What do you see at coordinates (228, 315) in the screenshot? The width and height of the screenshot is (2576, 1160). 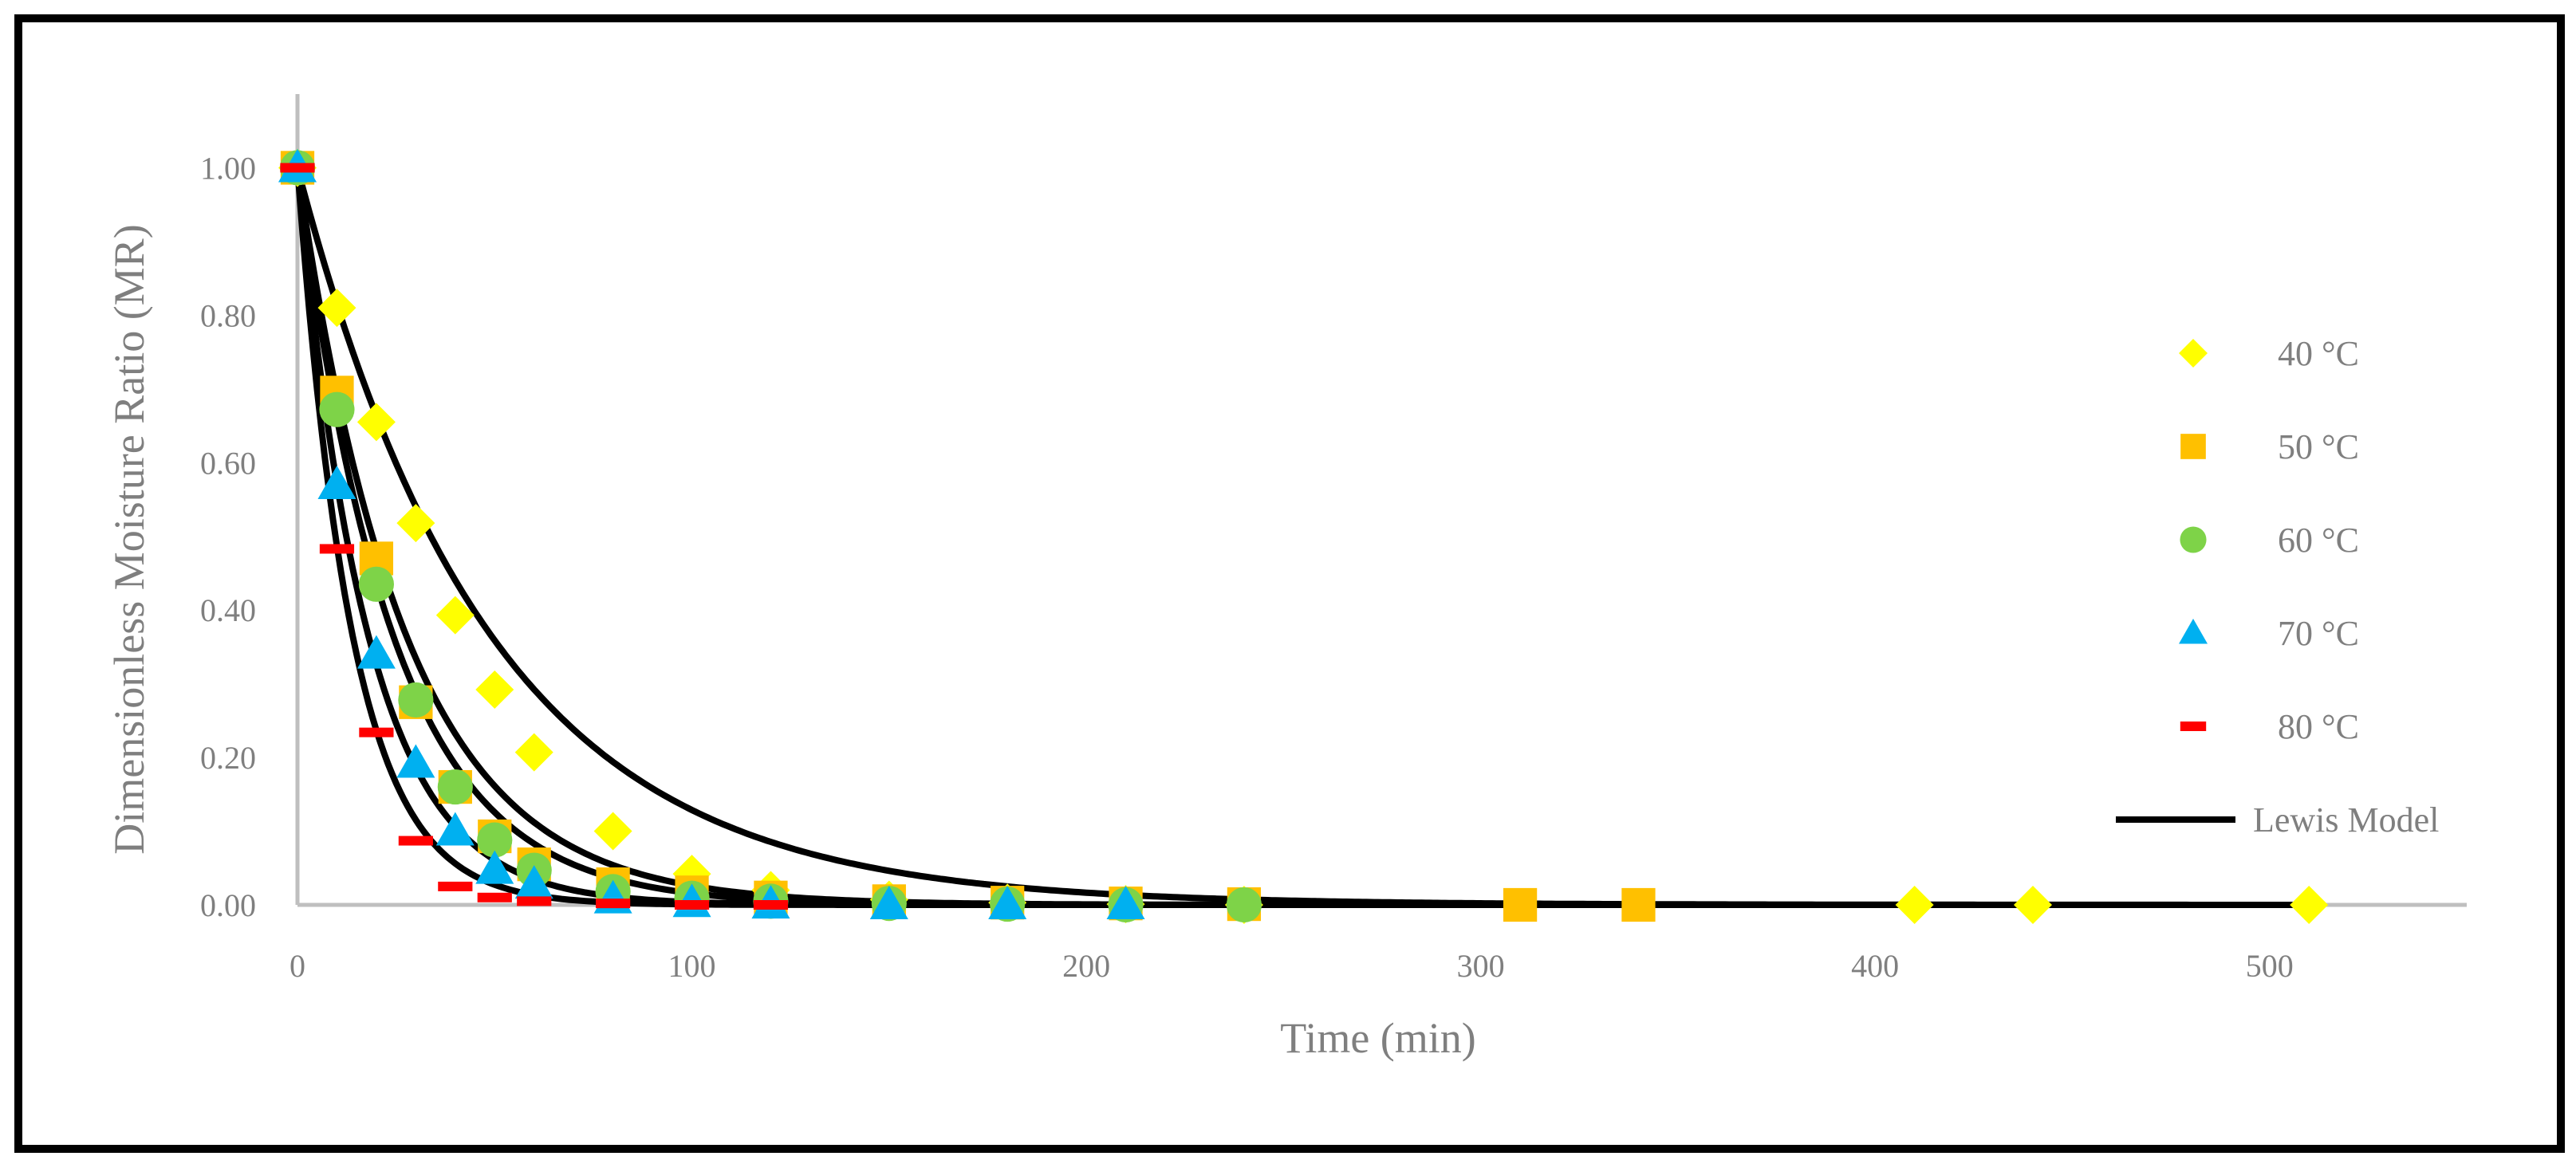 I see `y-tick-label: 0.80` at bounding box center [228, 315].